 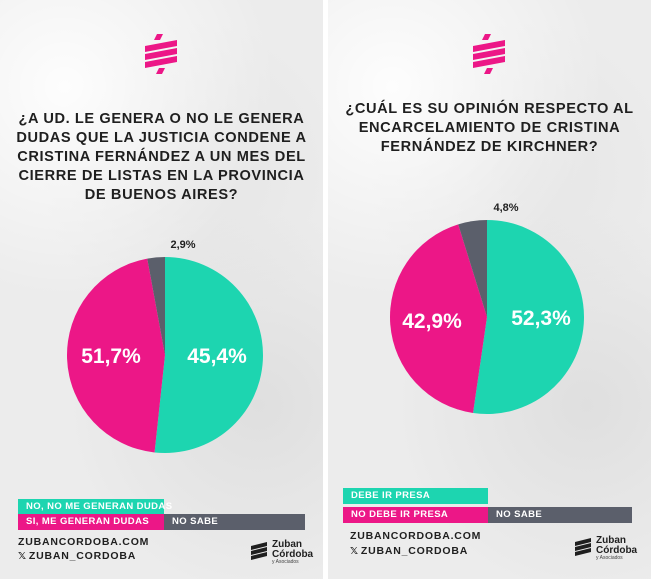 What do you see at coordinates (432, 321) in the screenshot?
I see `slice-data-label-1: 42,9%` at bounding box center [432, 321].